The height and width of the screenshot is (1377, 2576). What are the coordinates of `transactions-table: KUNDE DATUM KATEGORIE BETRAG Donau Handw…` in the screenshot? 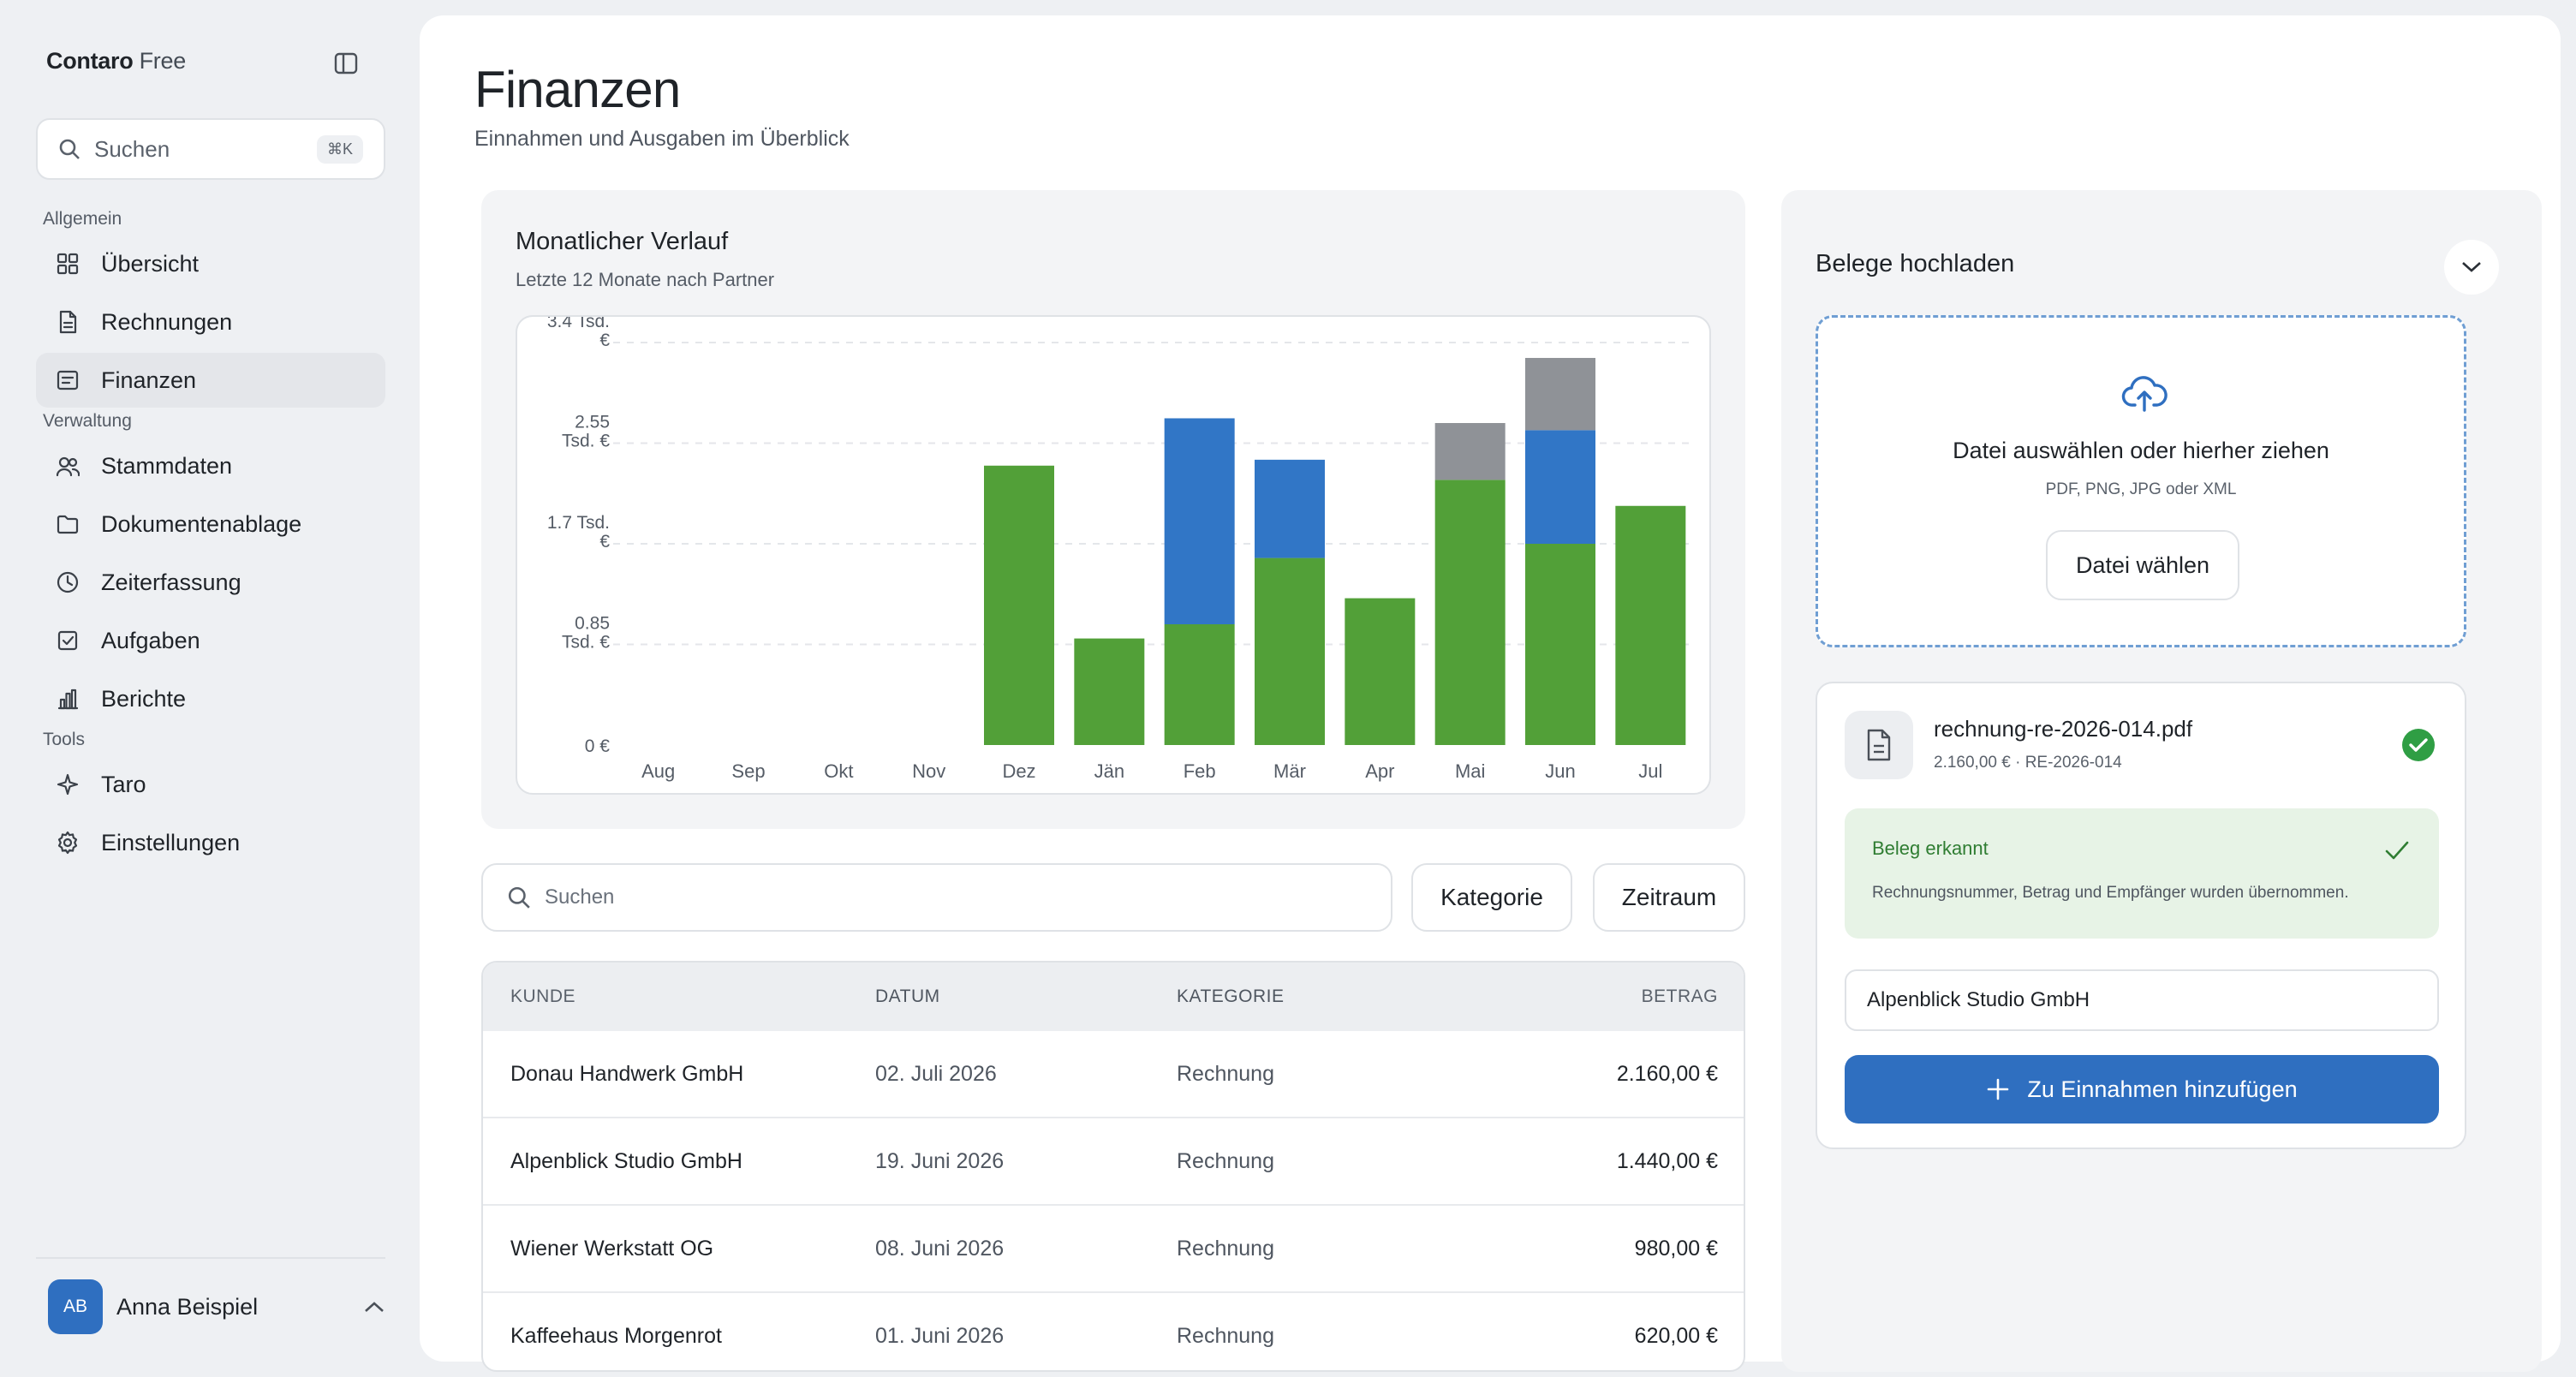 It's located at (1113, 1166).